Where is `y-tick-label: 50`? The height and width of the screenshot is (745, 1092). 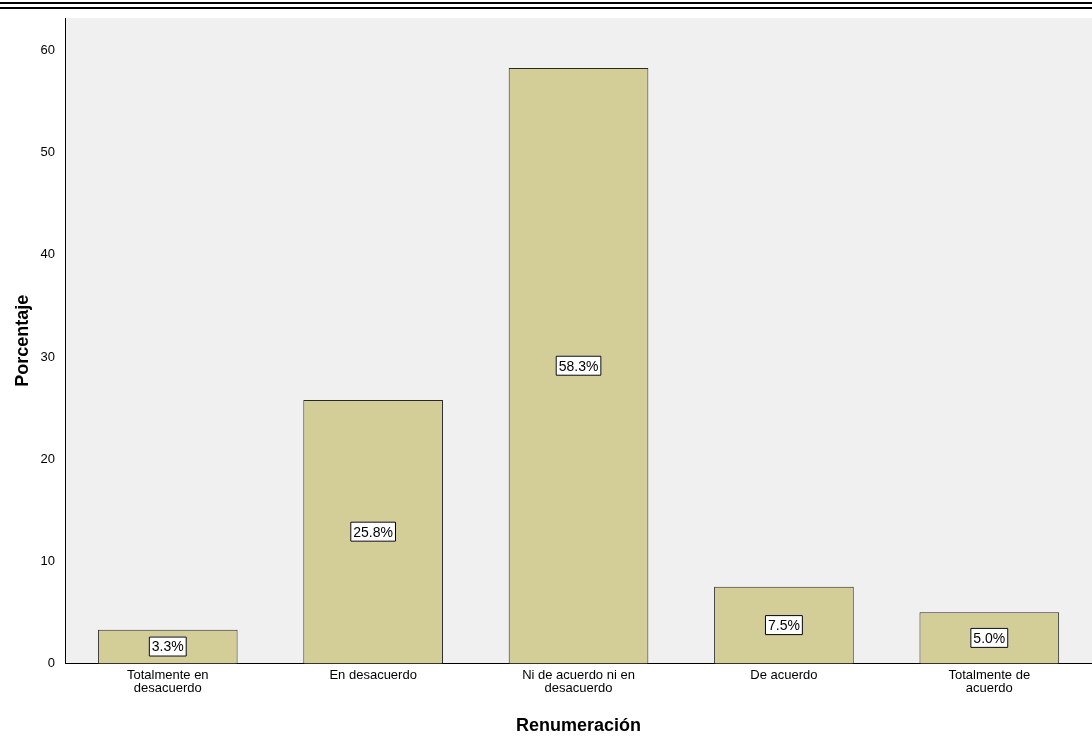
y-tick-label: 50 is located at coordinates (48, 152).